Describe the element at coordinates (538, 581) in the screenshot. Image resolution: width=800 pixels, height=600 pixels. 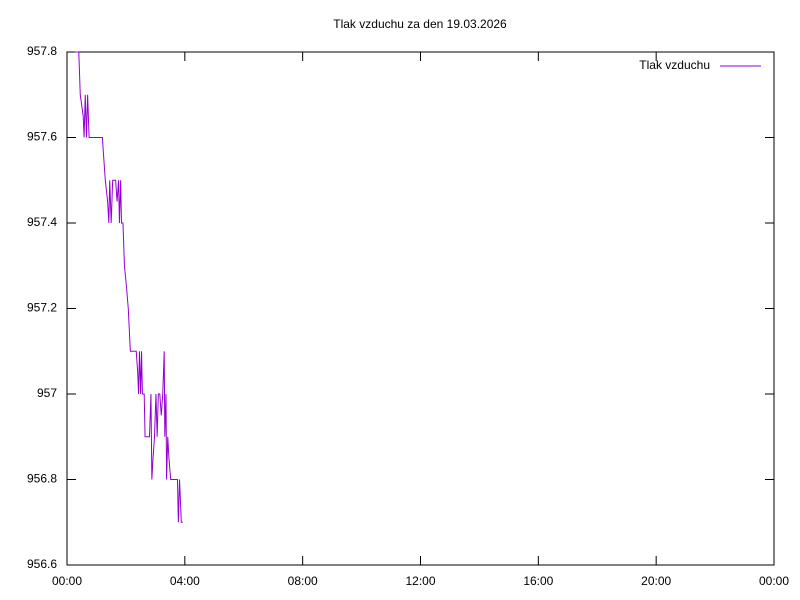
I see `x-tick-label: 16:00` at that location.